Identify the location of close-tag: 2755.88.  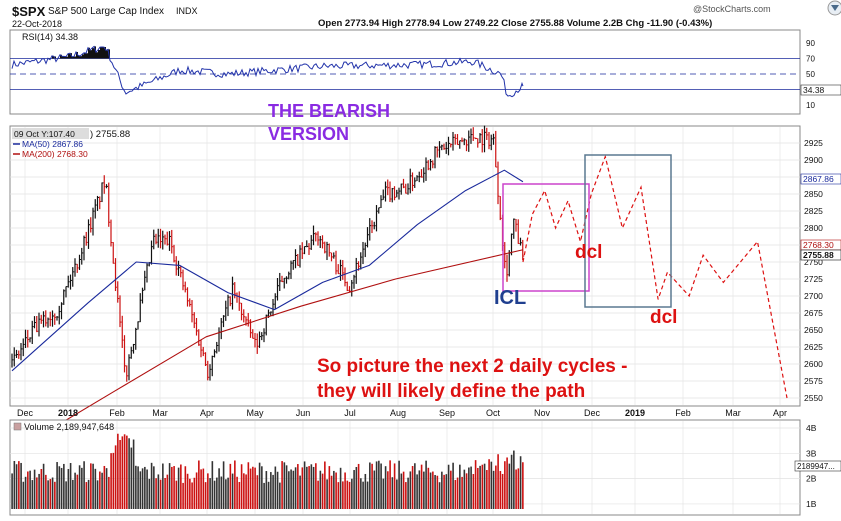
(820, 255).